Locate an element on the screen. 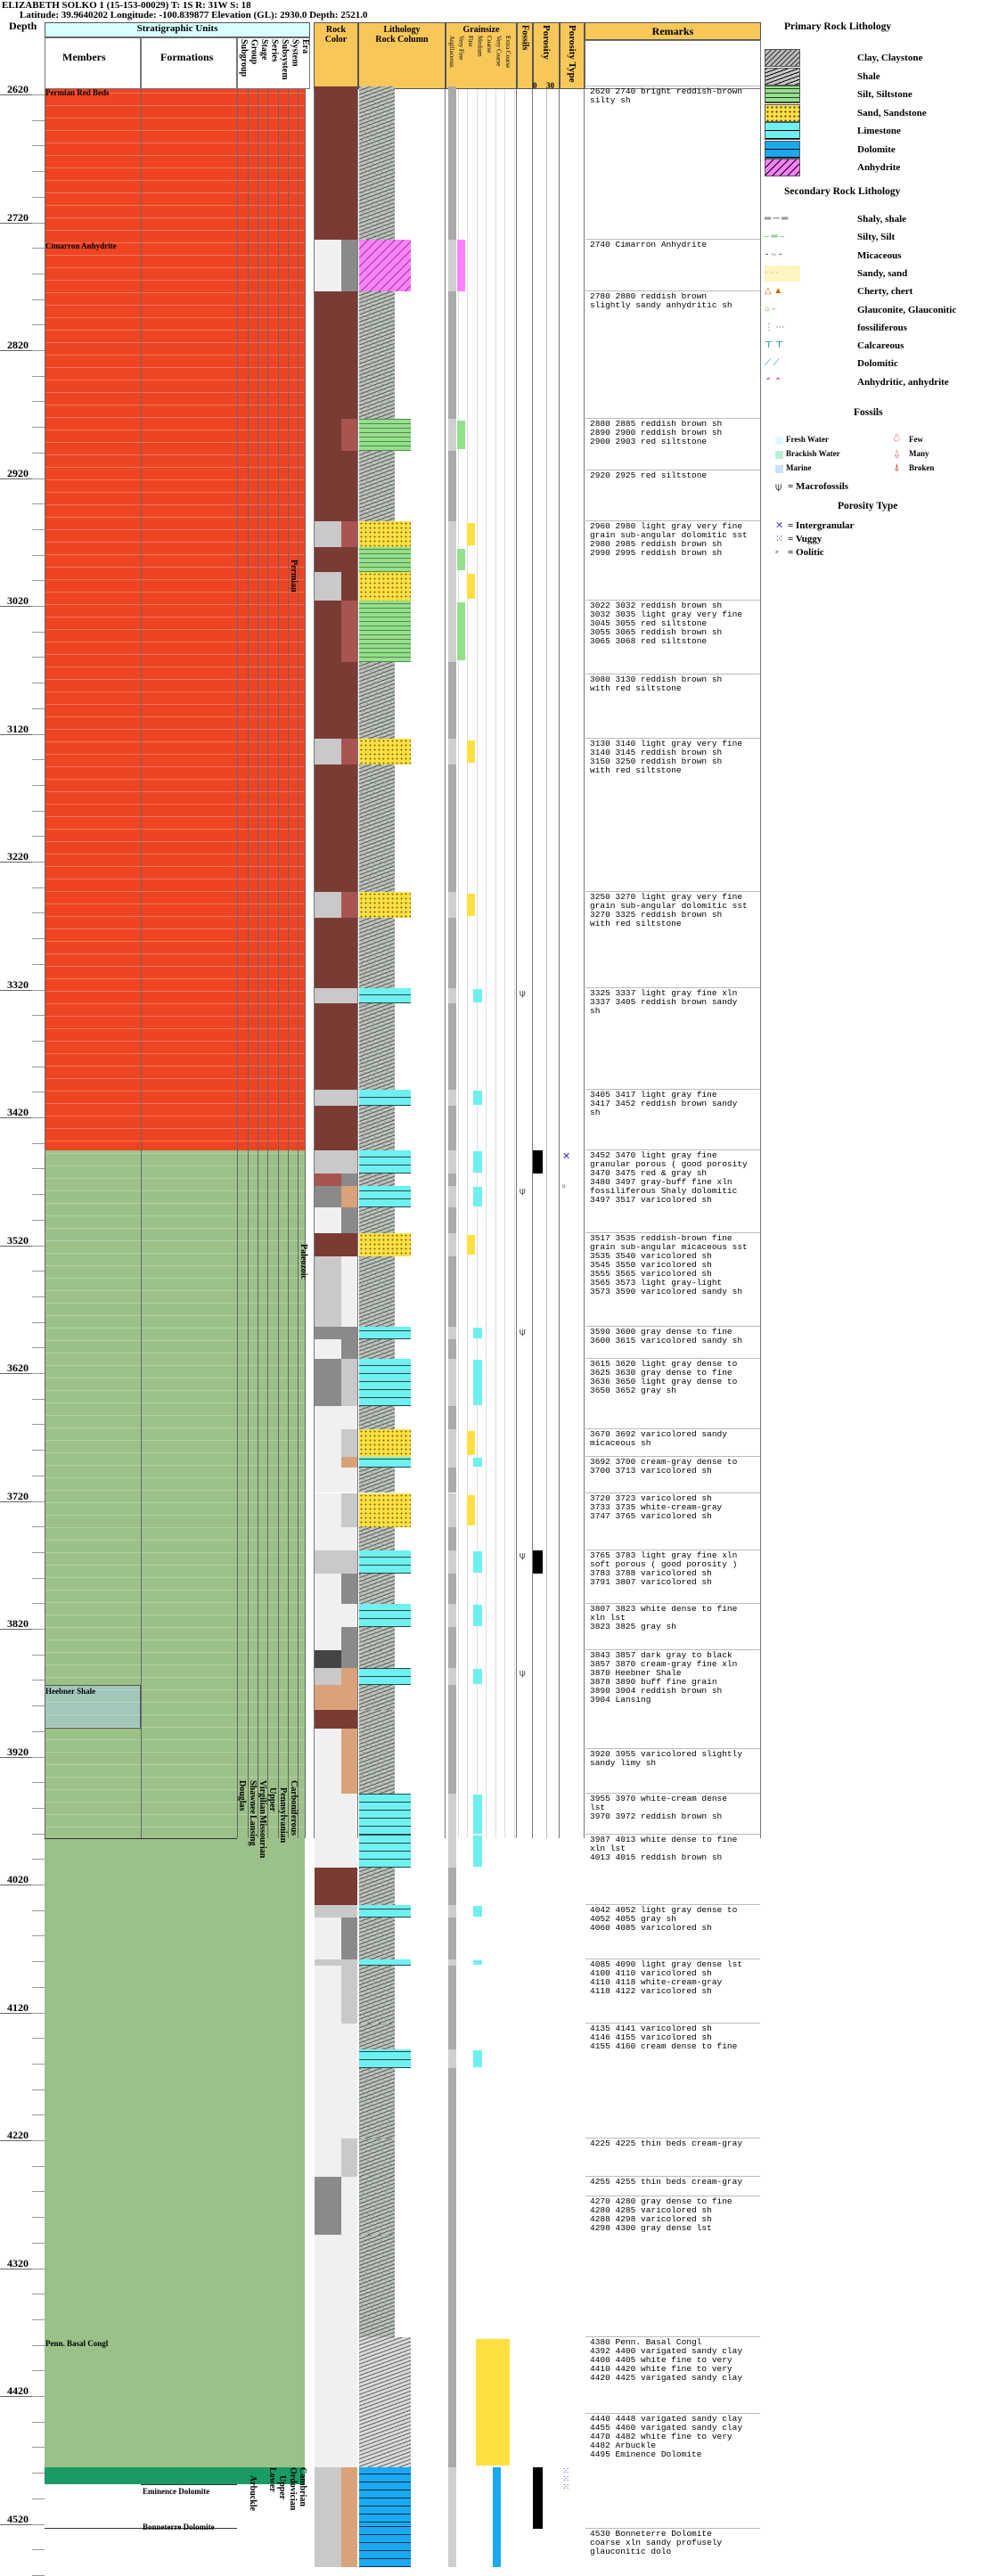 This screenshot has height=2576, width=982. legend-secondary-label: Micaceous is located at coordinates (879, 255).